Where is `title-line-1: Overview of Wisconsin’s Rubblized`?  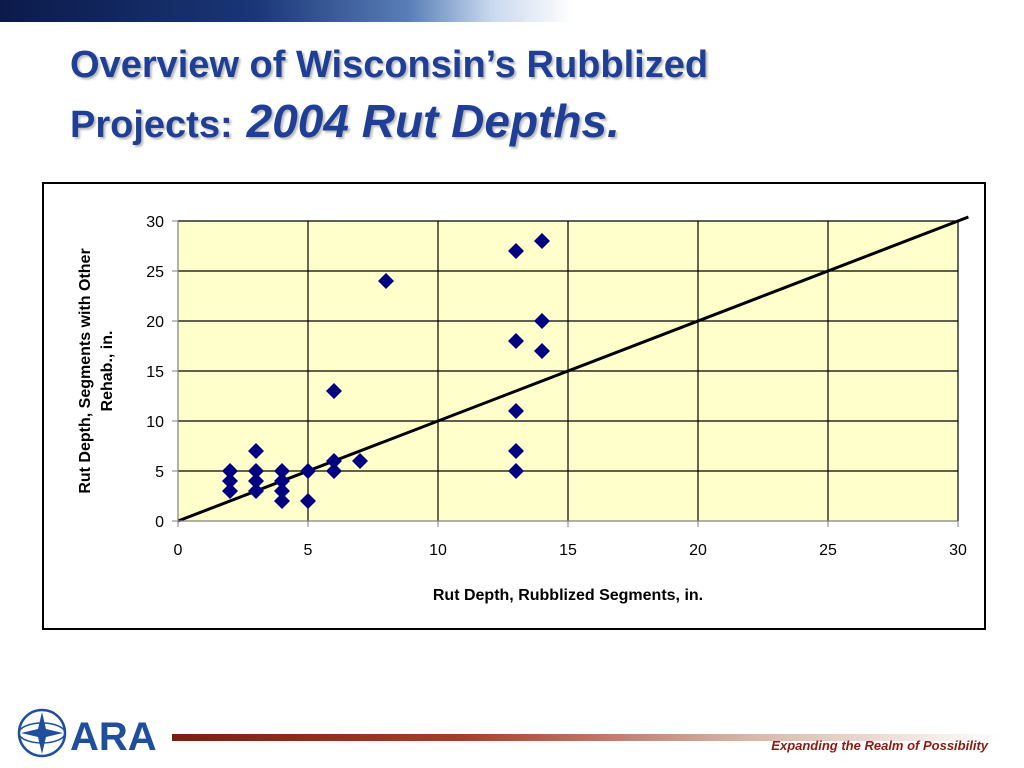 title-line-1: Overview of Wisconsin’s Rubblized is located at coordinates (389, 65).